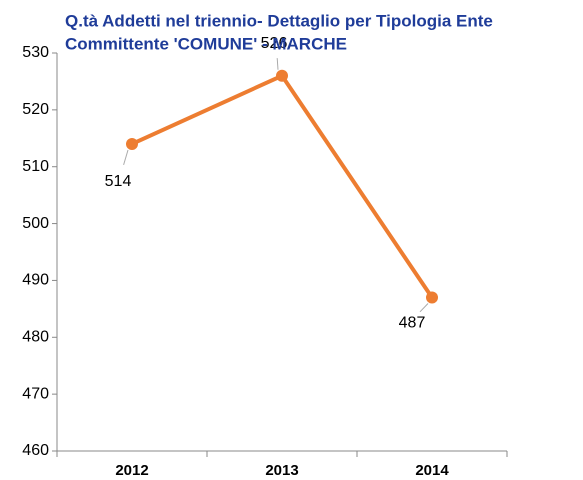  What do you see at coordinates (35, 109) in the screenshot?
I see `y-tick-label: 520` at bounding box center [35, 109].